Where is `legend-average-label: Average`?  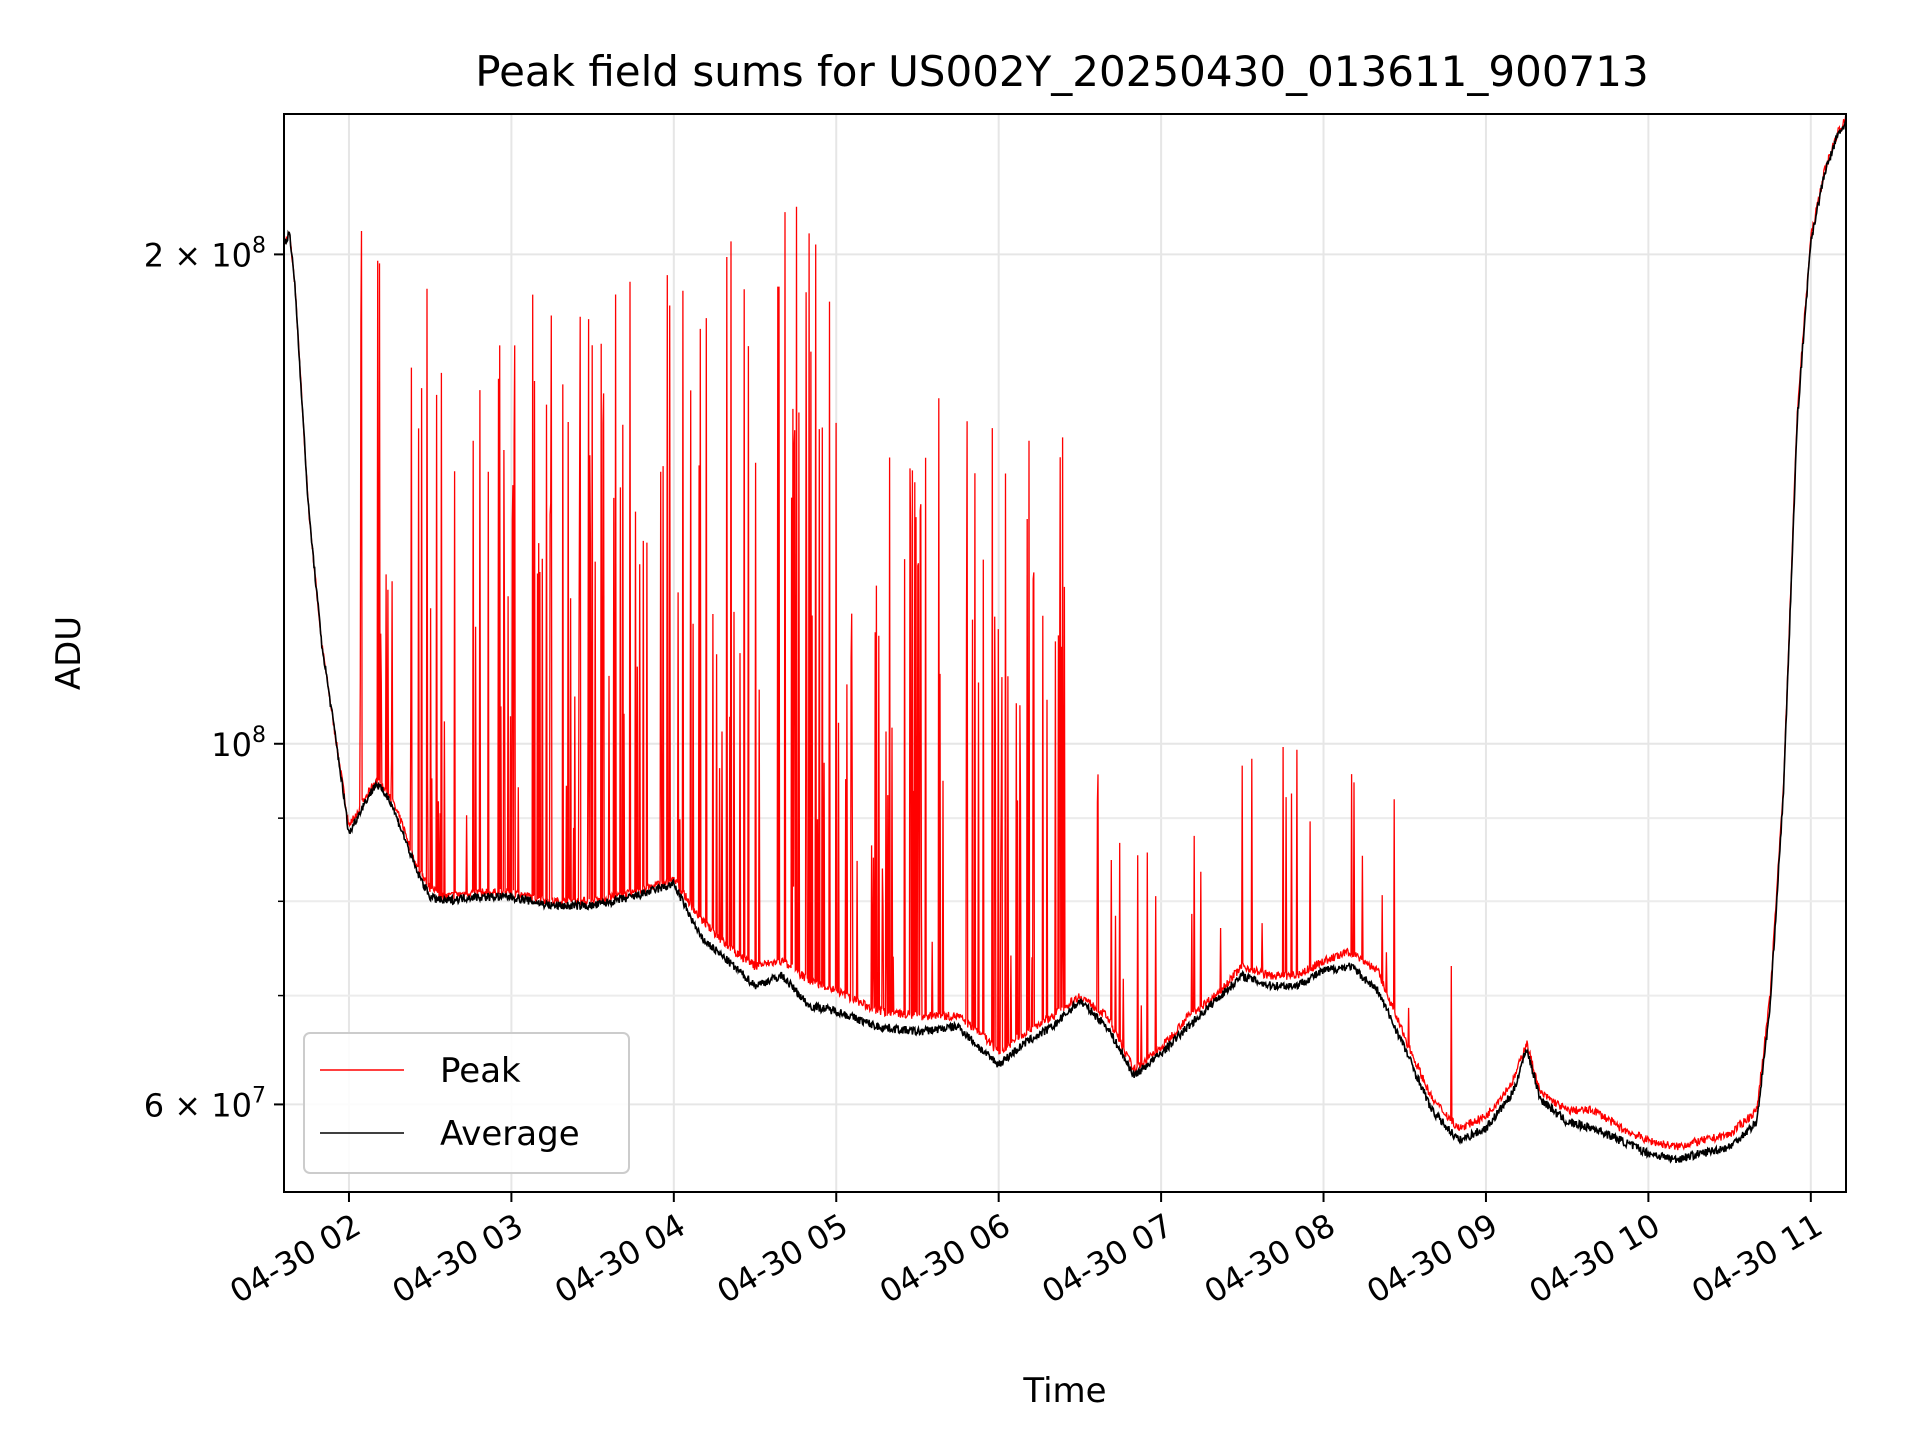
legend-average-label: Average is located at coordinates (510, 1134).